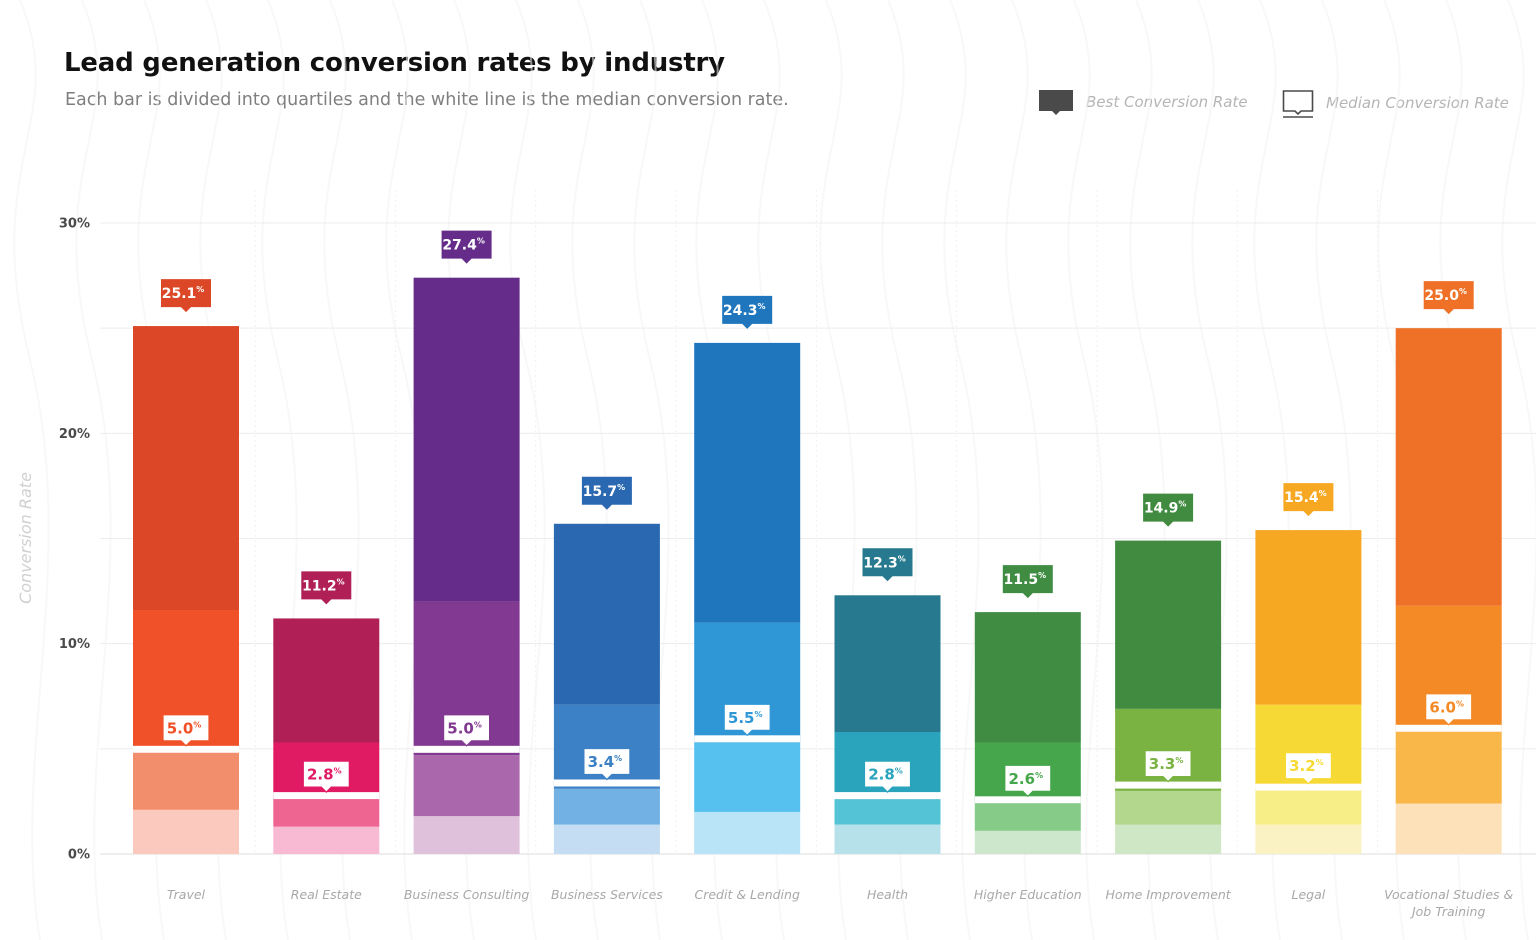 The width and height of the screenshot is (1536, 940). What do you see at coordinates (74, 644) in the screenshot?
I see `y-tick-label: 10%` at bounding box center [74, 644].